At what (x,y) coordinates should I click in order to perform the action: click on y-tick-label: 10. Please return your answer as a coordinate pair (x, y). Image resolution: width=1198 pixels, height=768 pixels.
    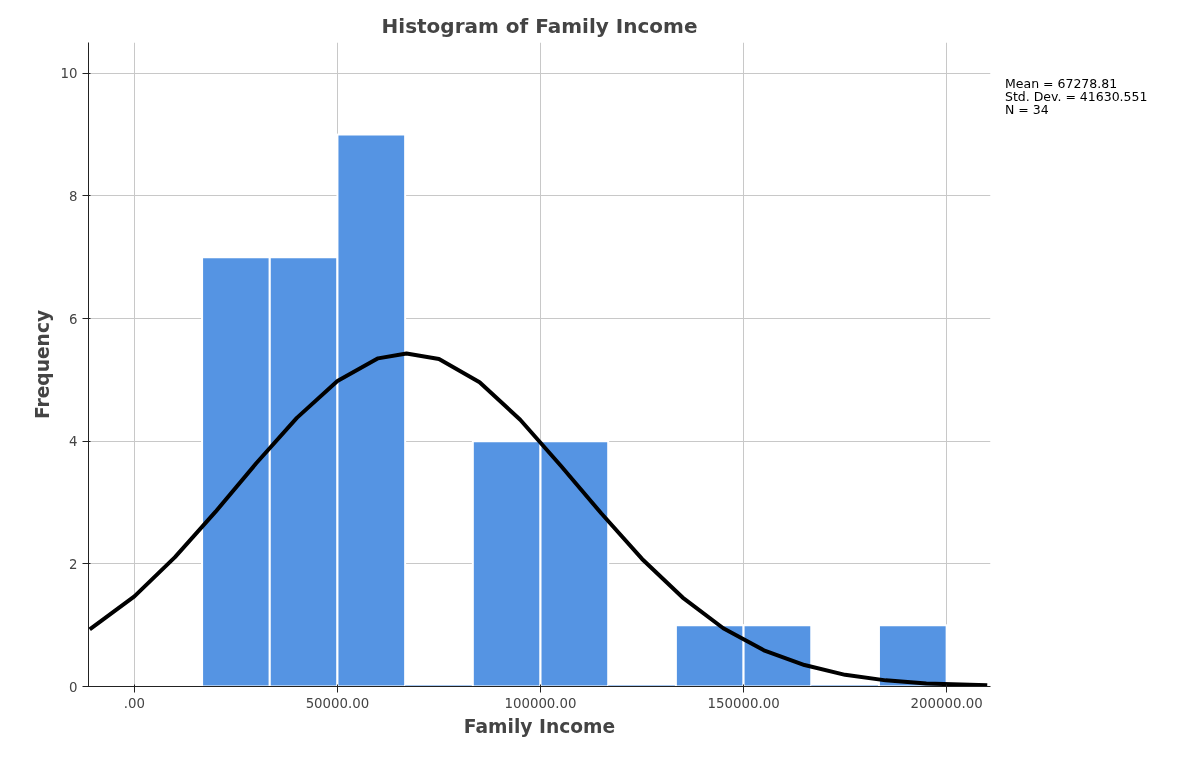
    Looking at the image, I should click on (69, 74).